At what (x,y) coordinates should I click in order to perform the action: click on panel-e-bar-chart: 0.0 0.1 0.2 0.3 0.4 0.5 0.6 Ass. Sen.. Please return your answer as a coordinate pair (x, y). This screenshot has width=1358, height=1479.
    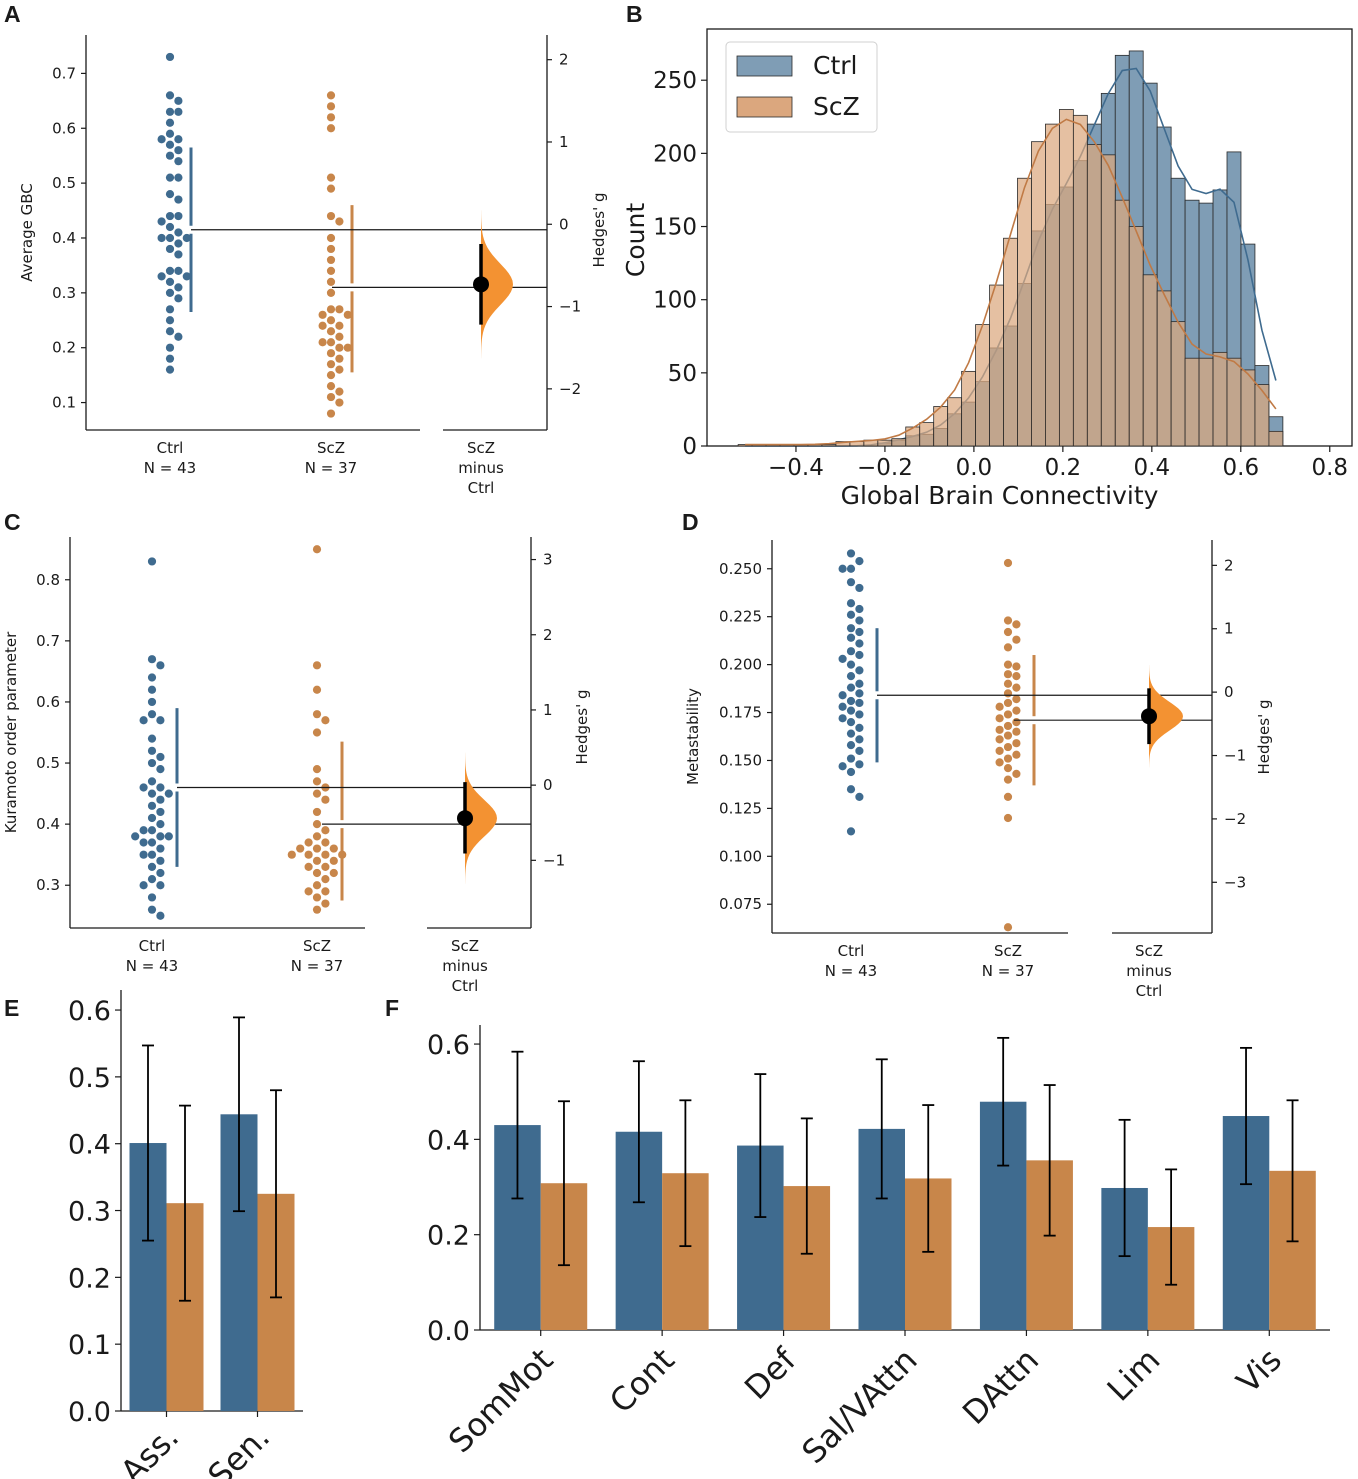
    Looking at the image, I should click on (185, 1234).